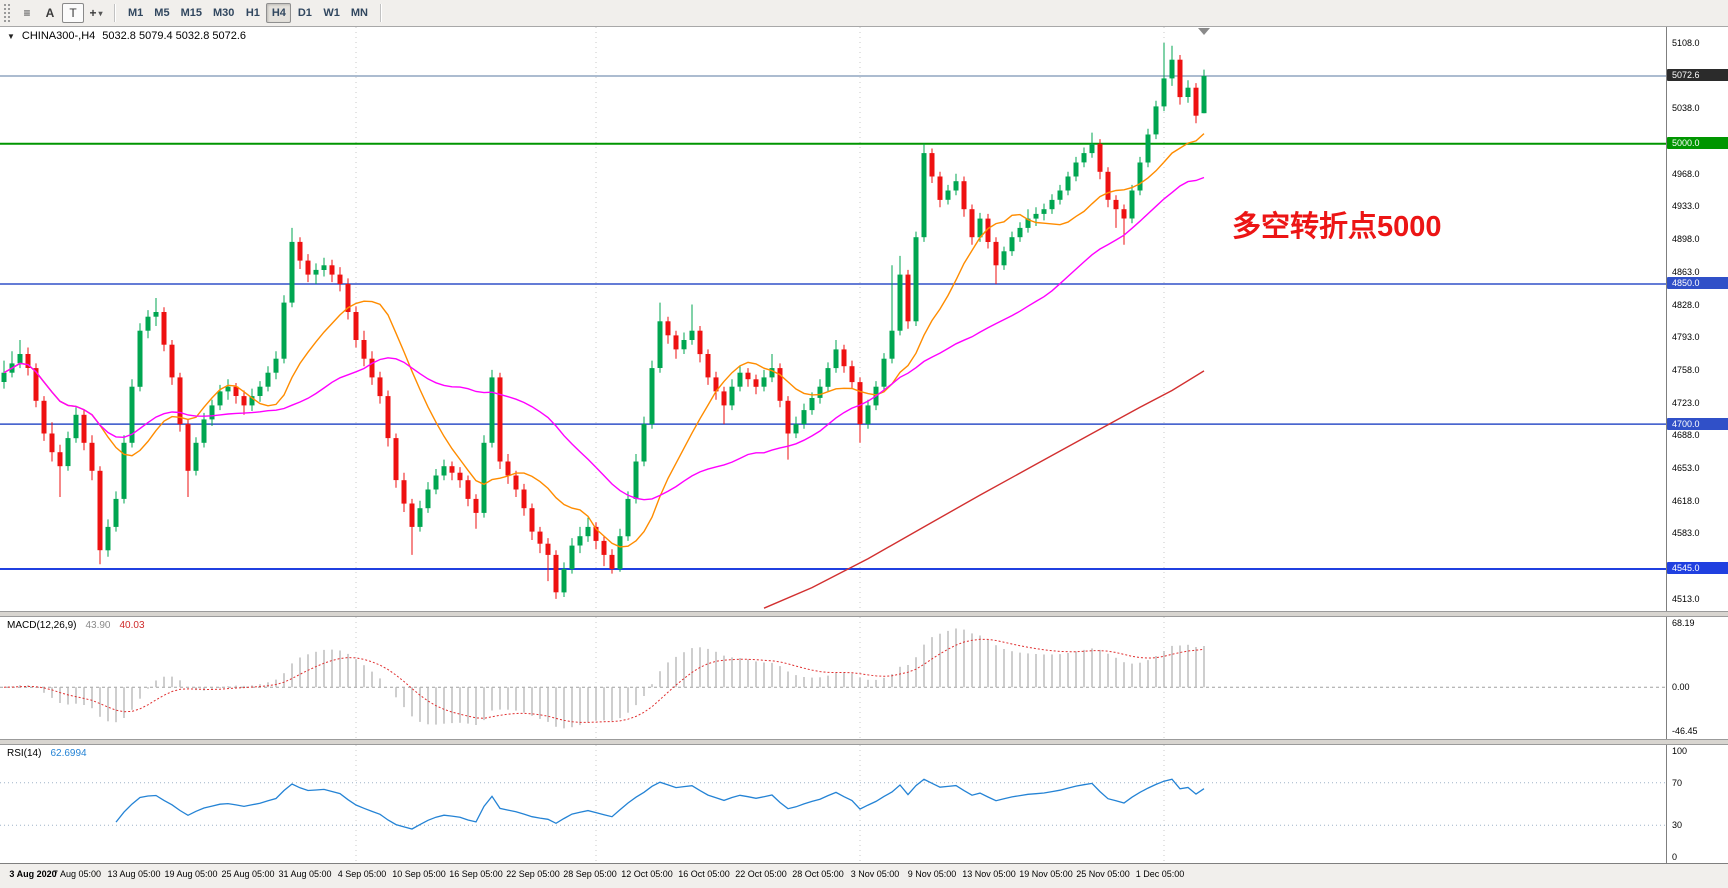  Describe the element at coordinates (1686, 500) in the screenshot. I see `price-tick-label: 4618.0` at that location.